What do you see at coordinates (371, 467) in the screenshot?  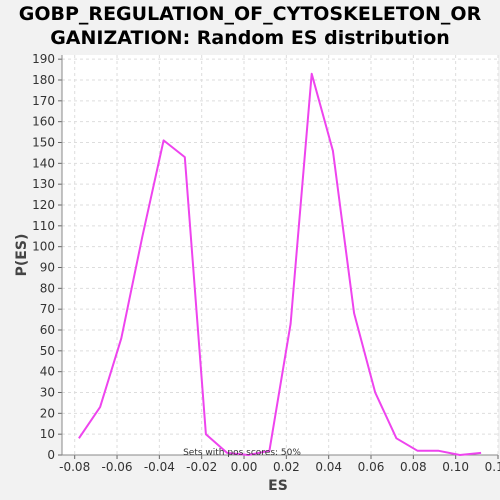 I see `x-tick-label: 0.06` at bounding box center [371, 467].